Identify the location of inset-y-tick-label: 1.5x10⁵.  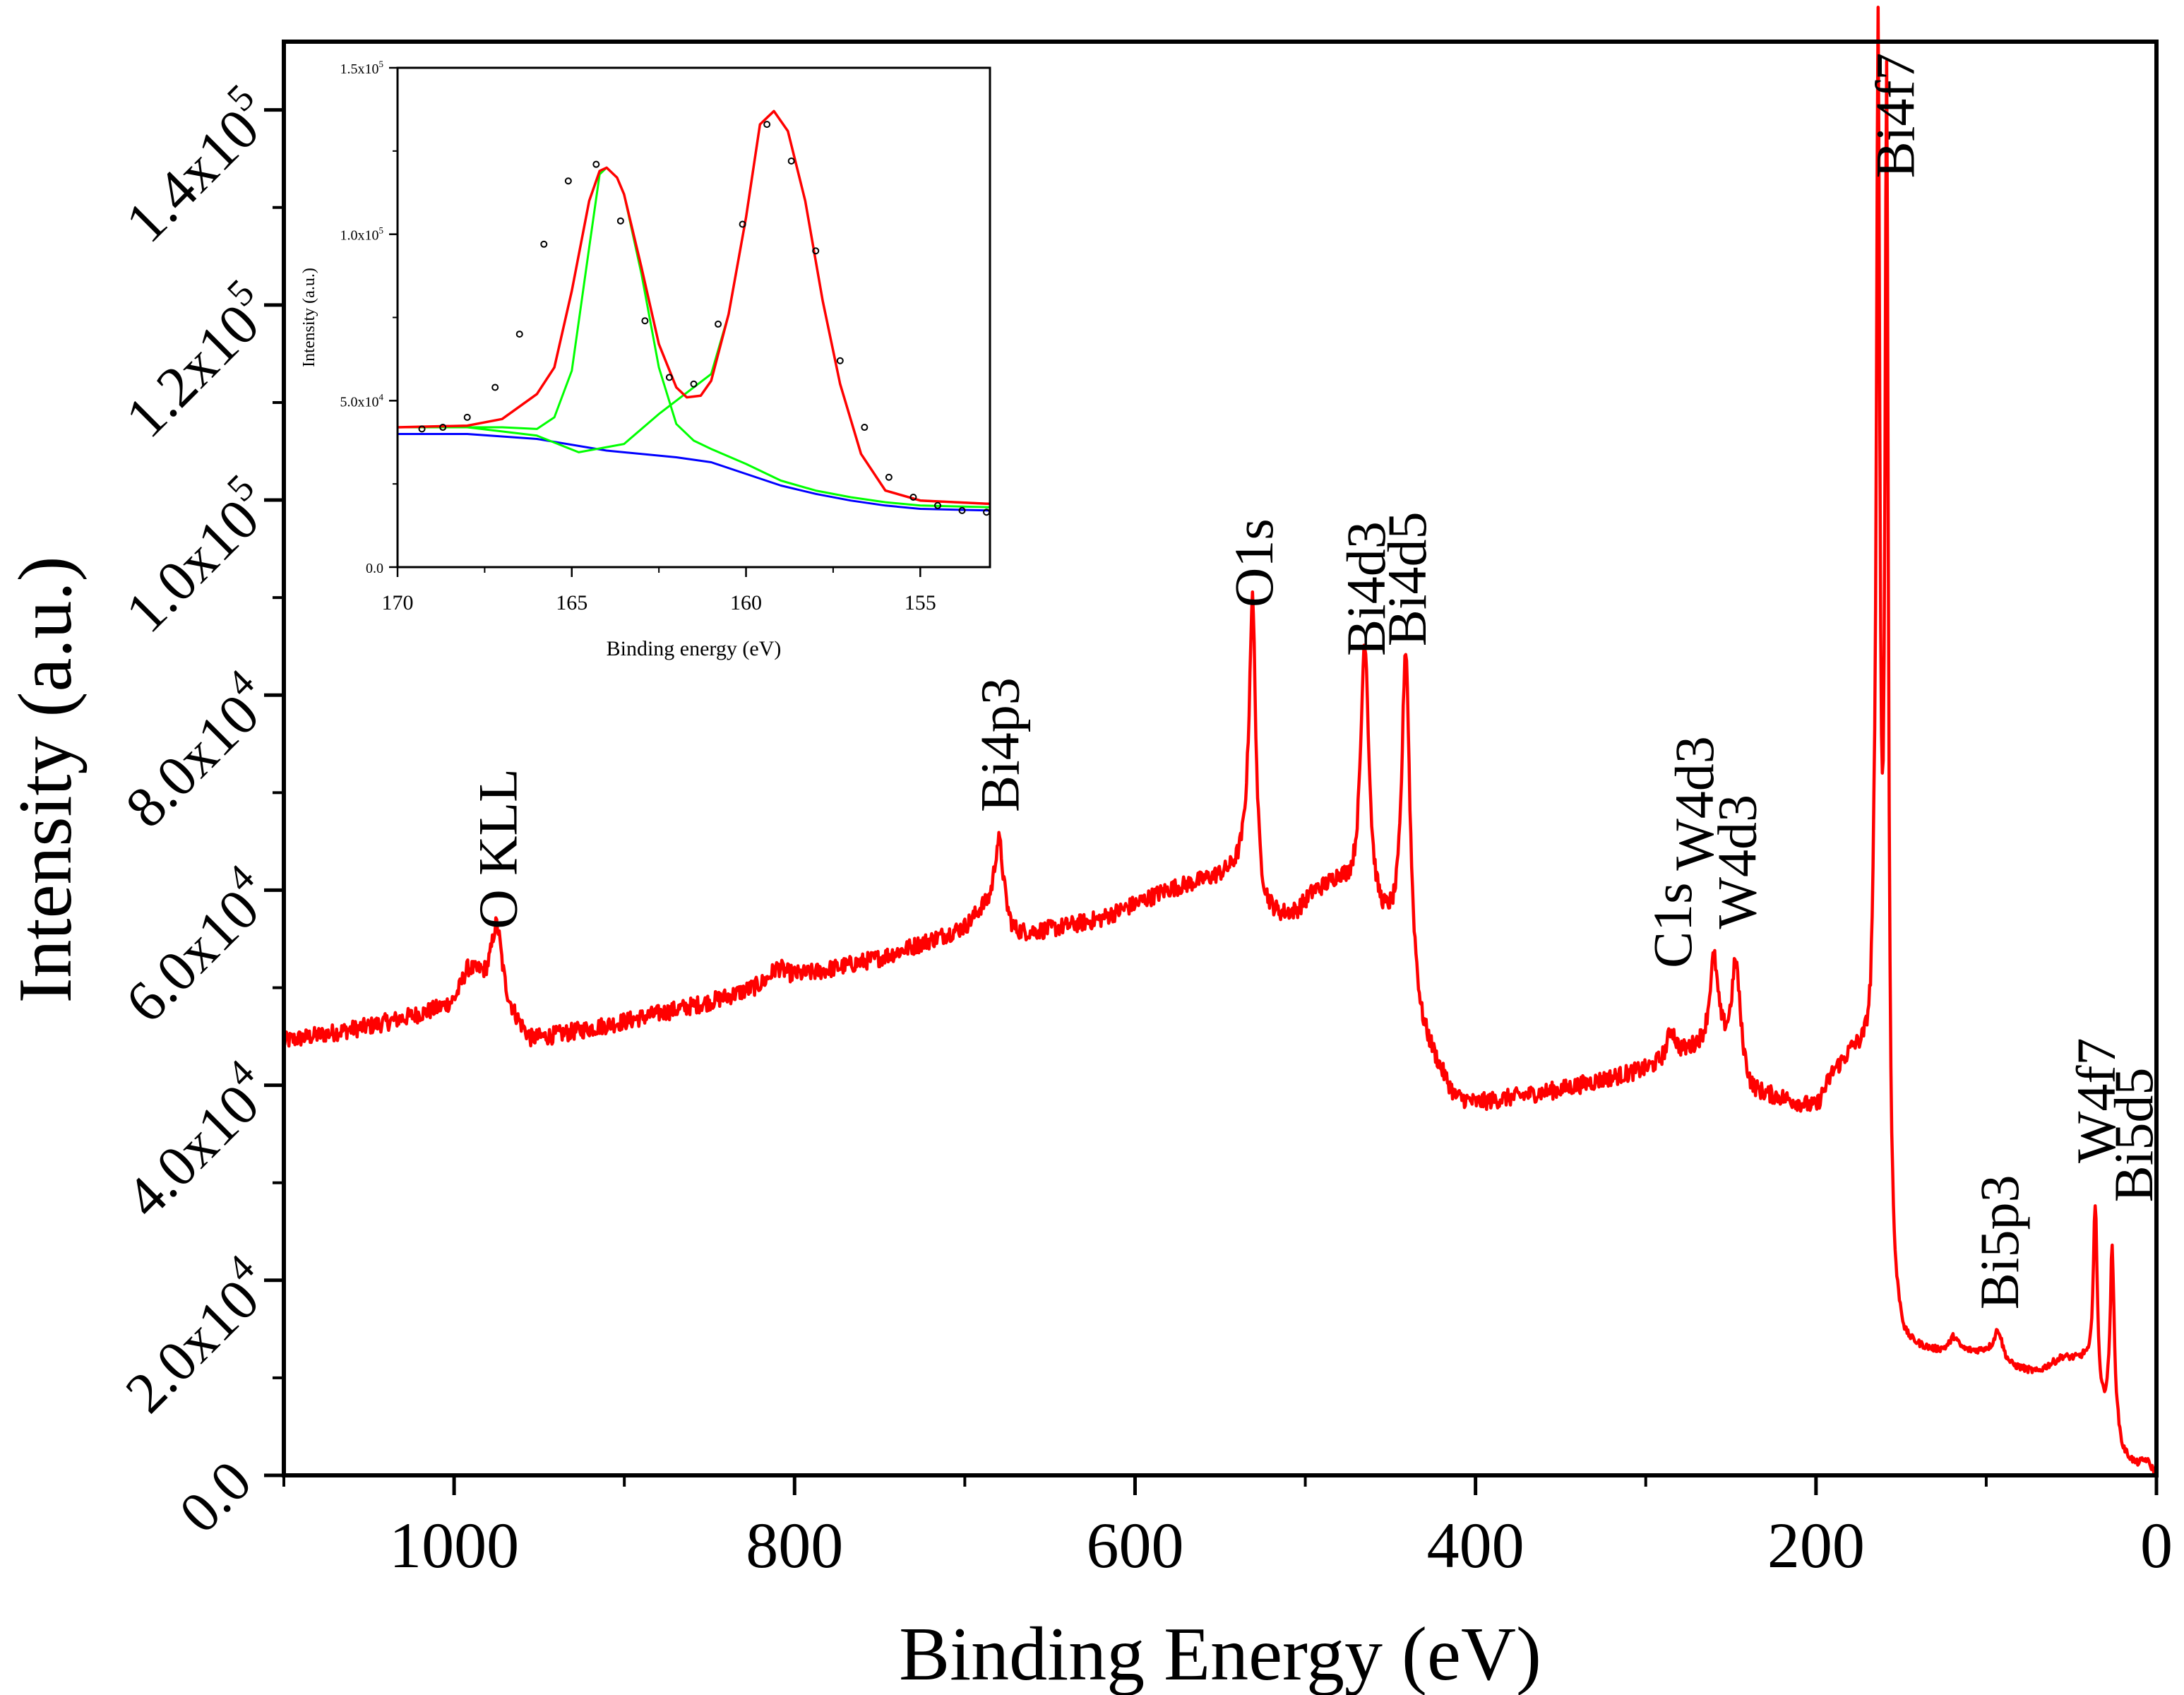
(362, 68).